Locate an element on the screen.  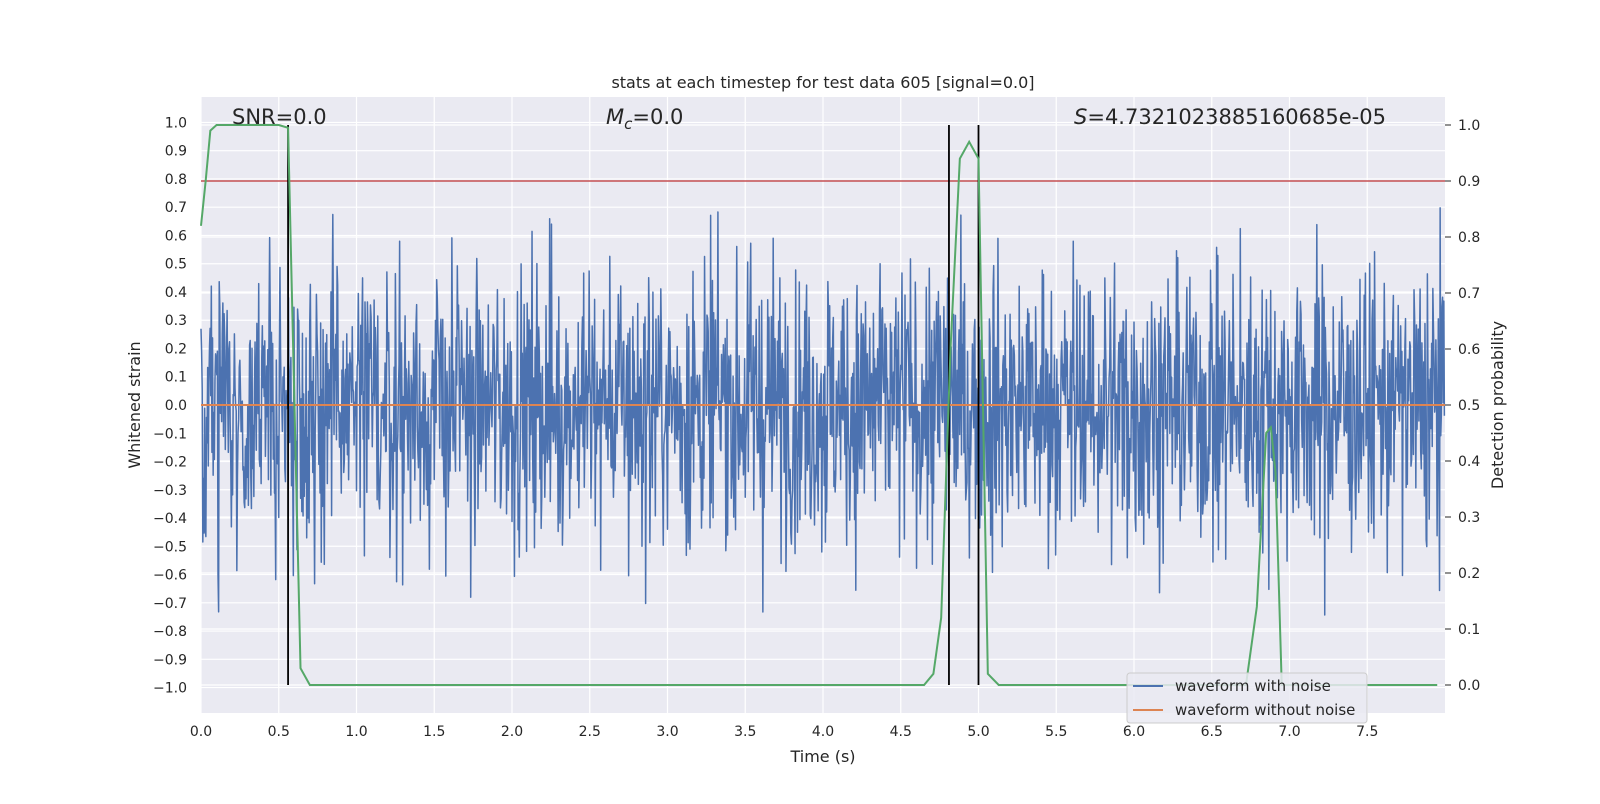
x-axis-label: Time (s) is located at coordinates (822, 756).